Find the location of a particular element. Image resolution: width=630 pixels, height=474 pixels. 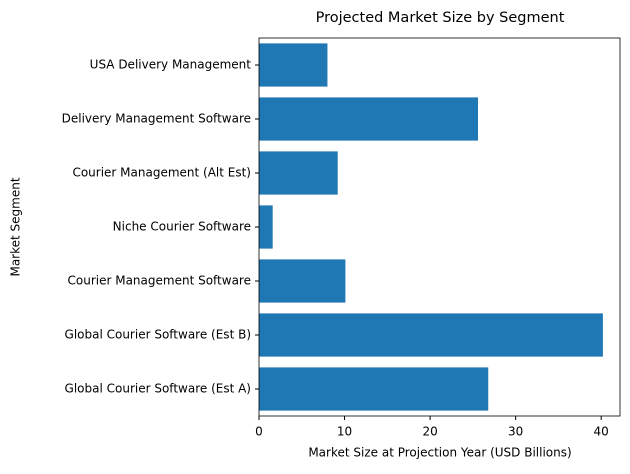

x-tick-label: 30 is located at coordinates (515, 432).